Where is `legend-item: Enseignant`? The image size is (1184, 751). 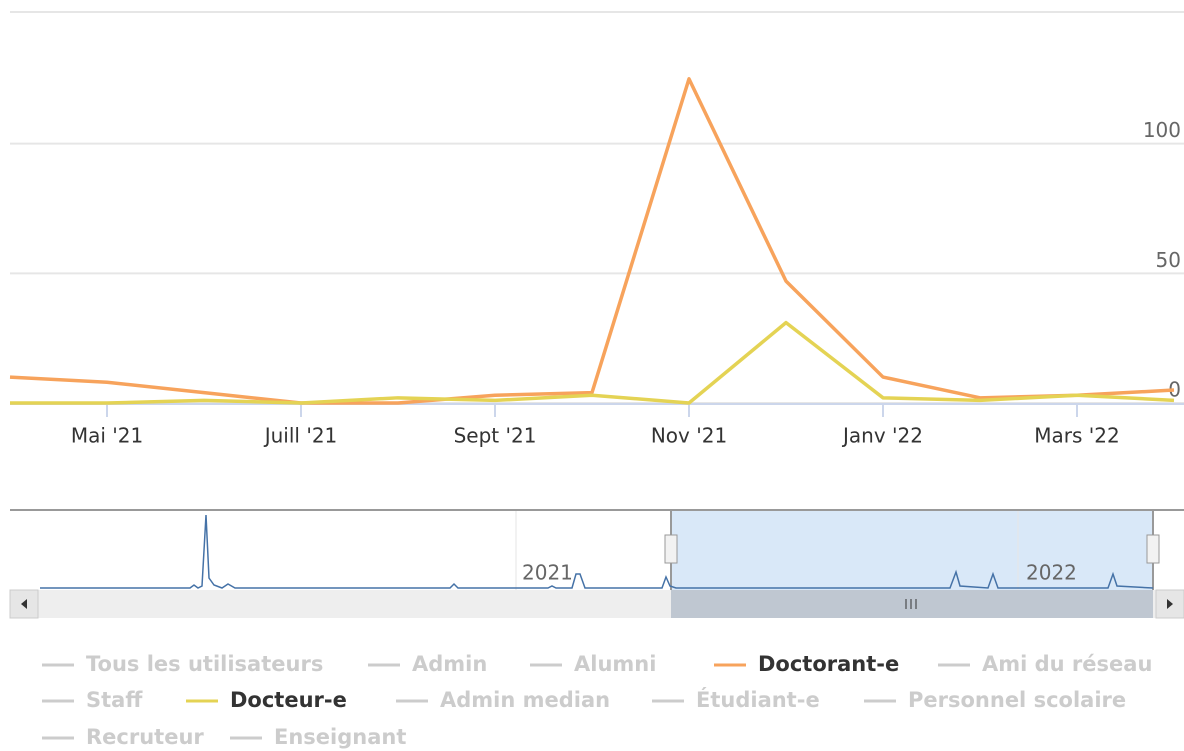
legend-item: Enseignant is located at coordinates (318, 737).